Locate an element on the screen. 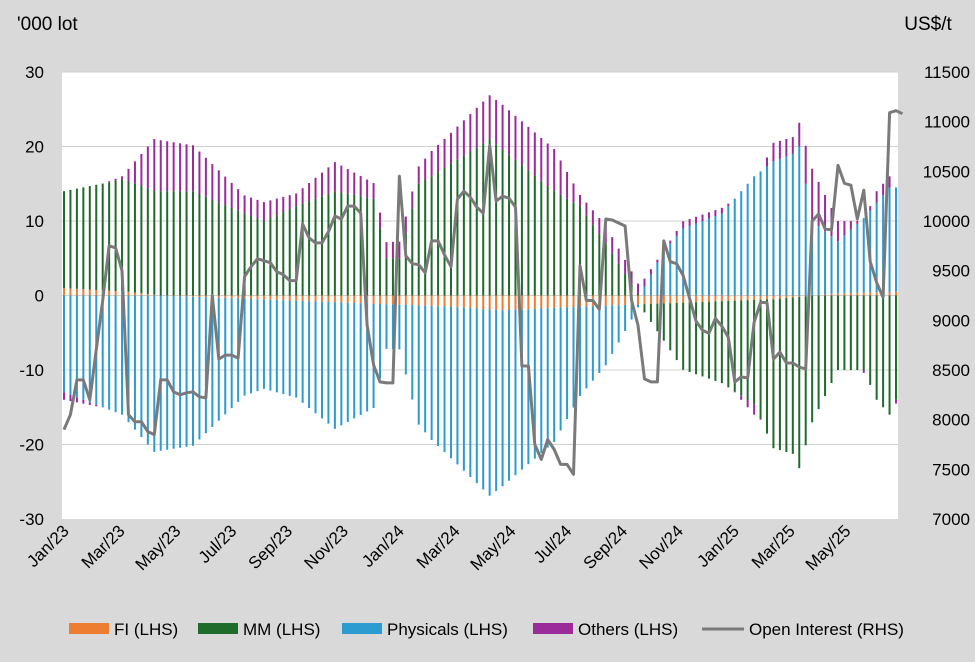 The width and height of the screenshot is (975, 662). left-tick-label: 0 is located at coordinates (39, 296).